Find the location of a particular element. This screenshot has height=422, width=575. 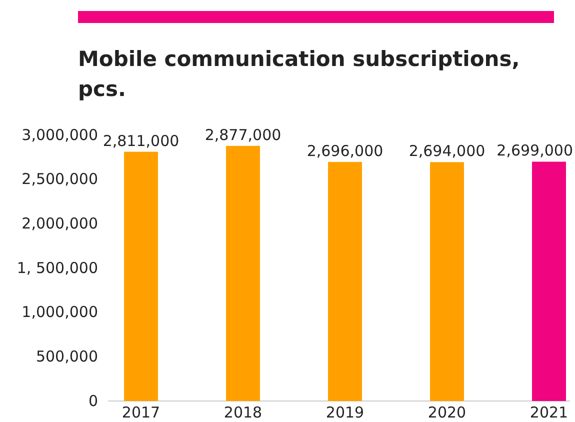

x-tick-label: 2017 is located at coordinates (141, 413).